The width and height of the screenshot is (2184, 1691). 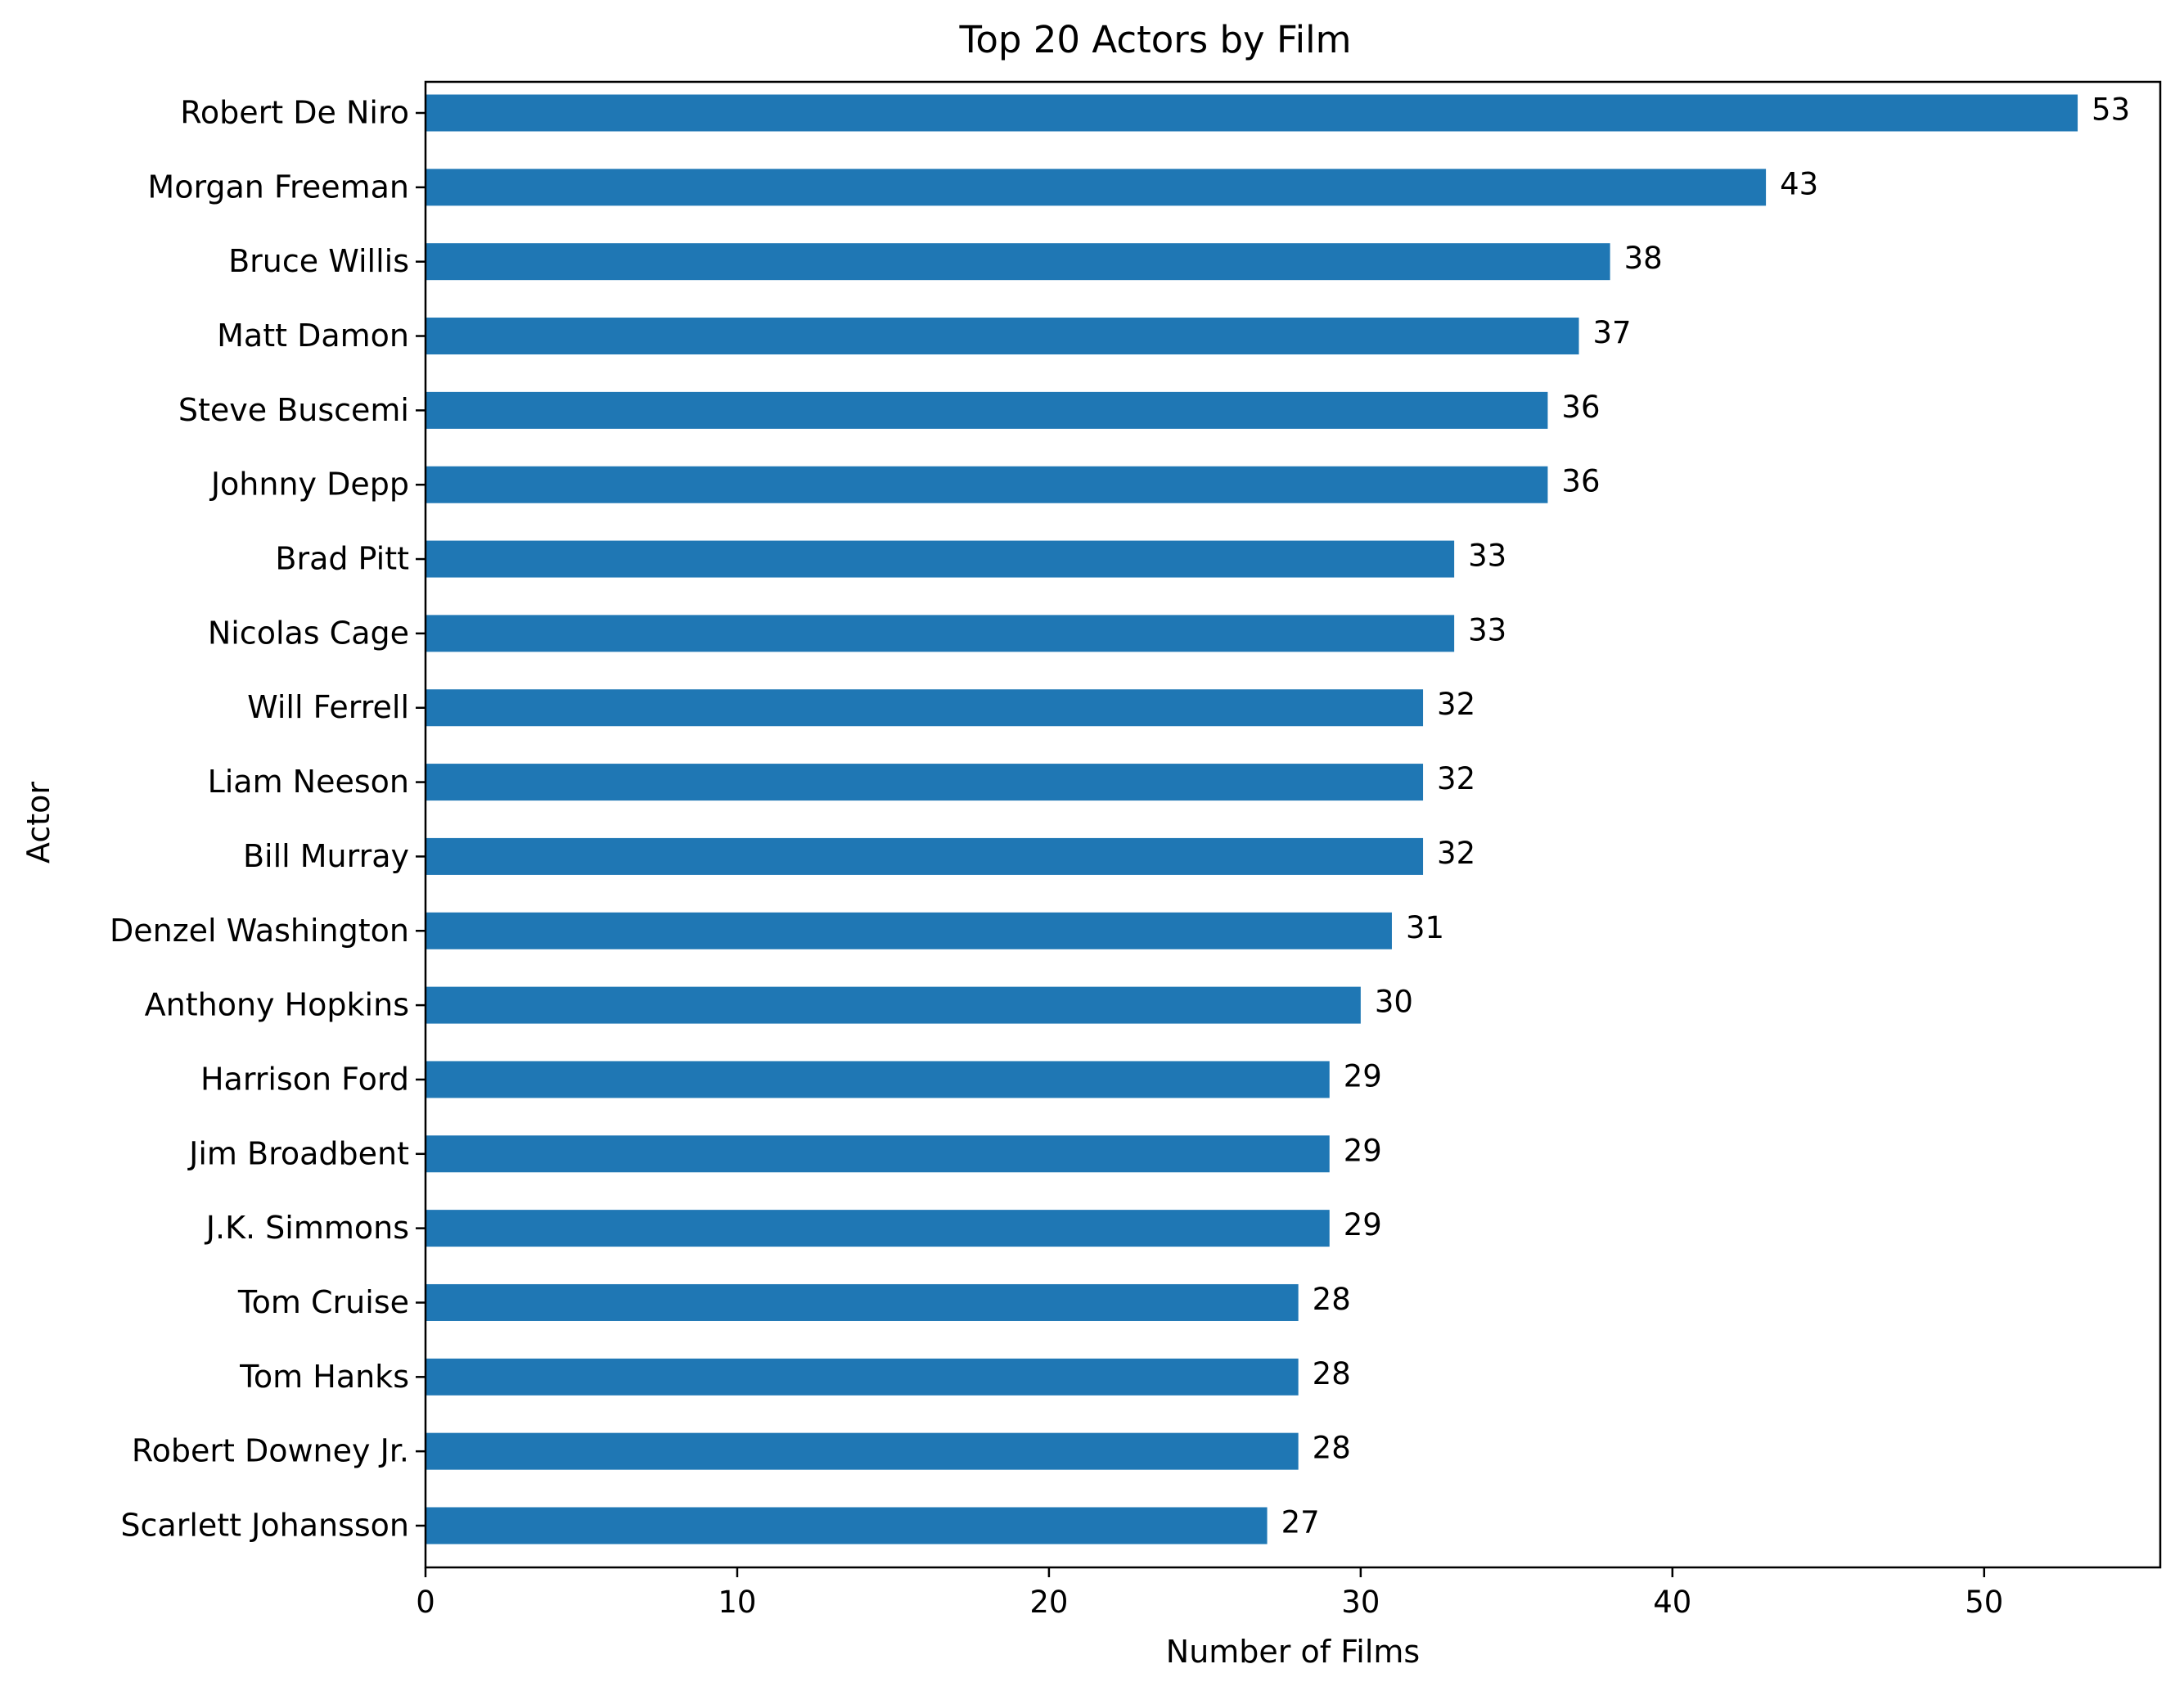 I want to click on y-tick-label: Jim Broadbent, so click(x=298, y=1153).